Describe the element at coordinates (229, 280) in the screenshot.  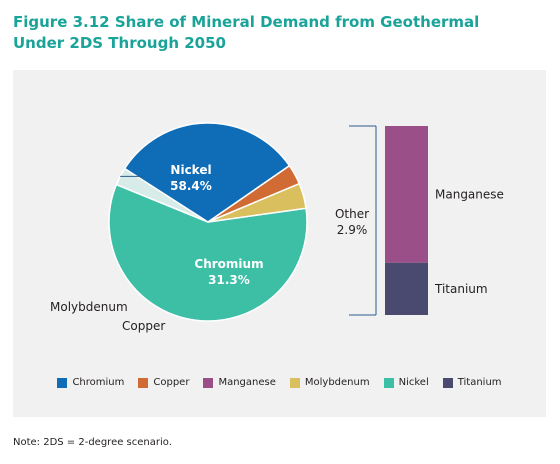
I see `value-chromium: 31.3%` at that location.